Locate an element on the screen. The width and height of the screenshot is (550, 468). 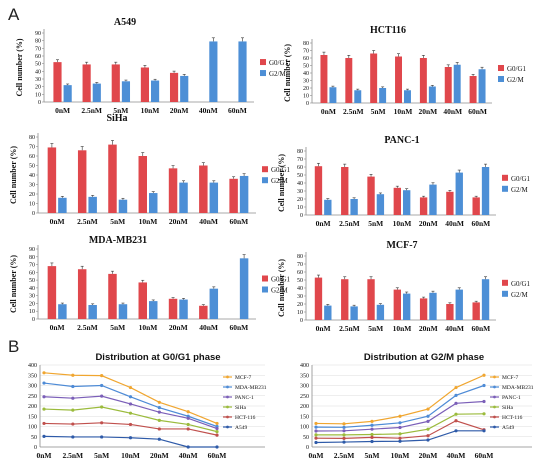
x-tick-label-distribution-at-g2-m-phase-60nm: 60nM is located at coordinates (484, 455).